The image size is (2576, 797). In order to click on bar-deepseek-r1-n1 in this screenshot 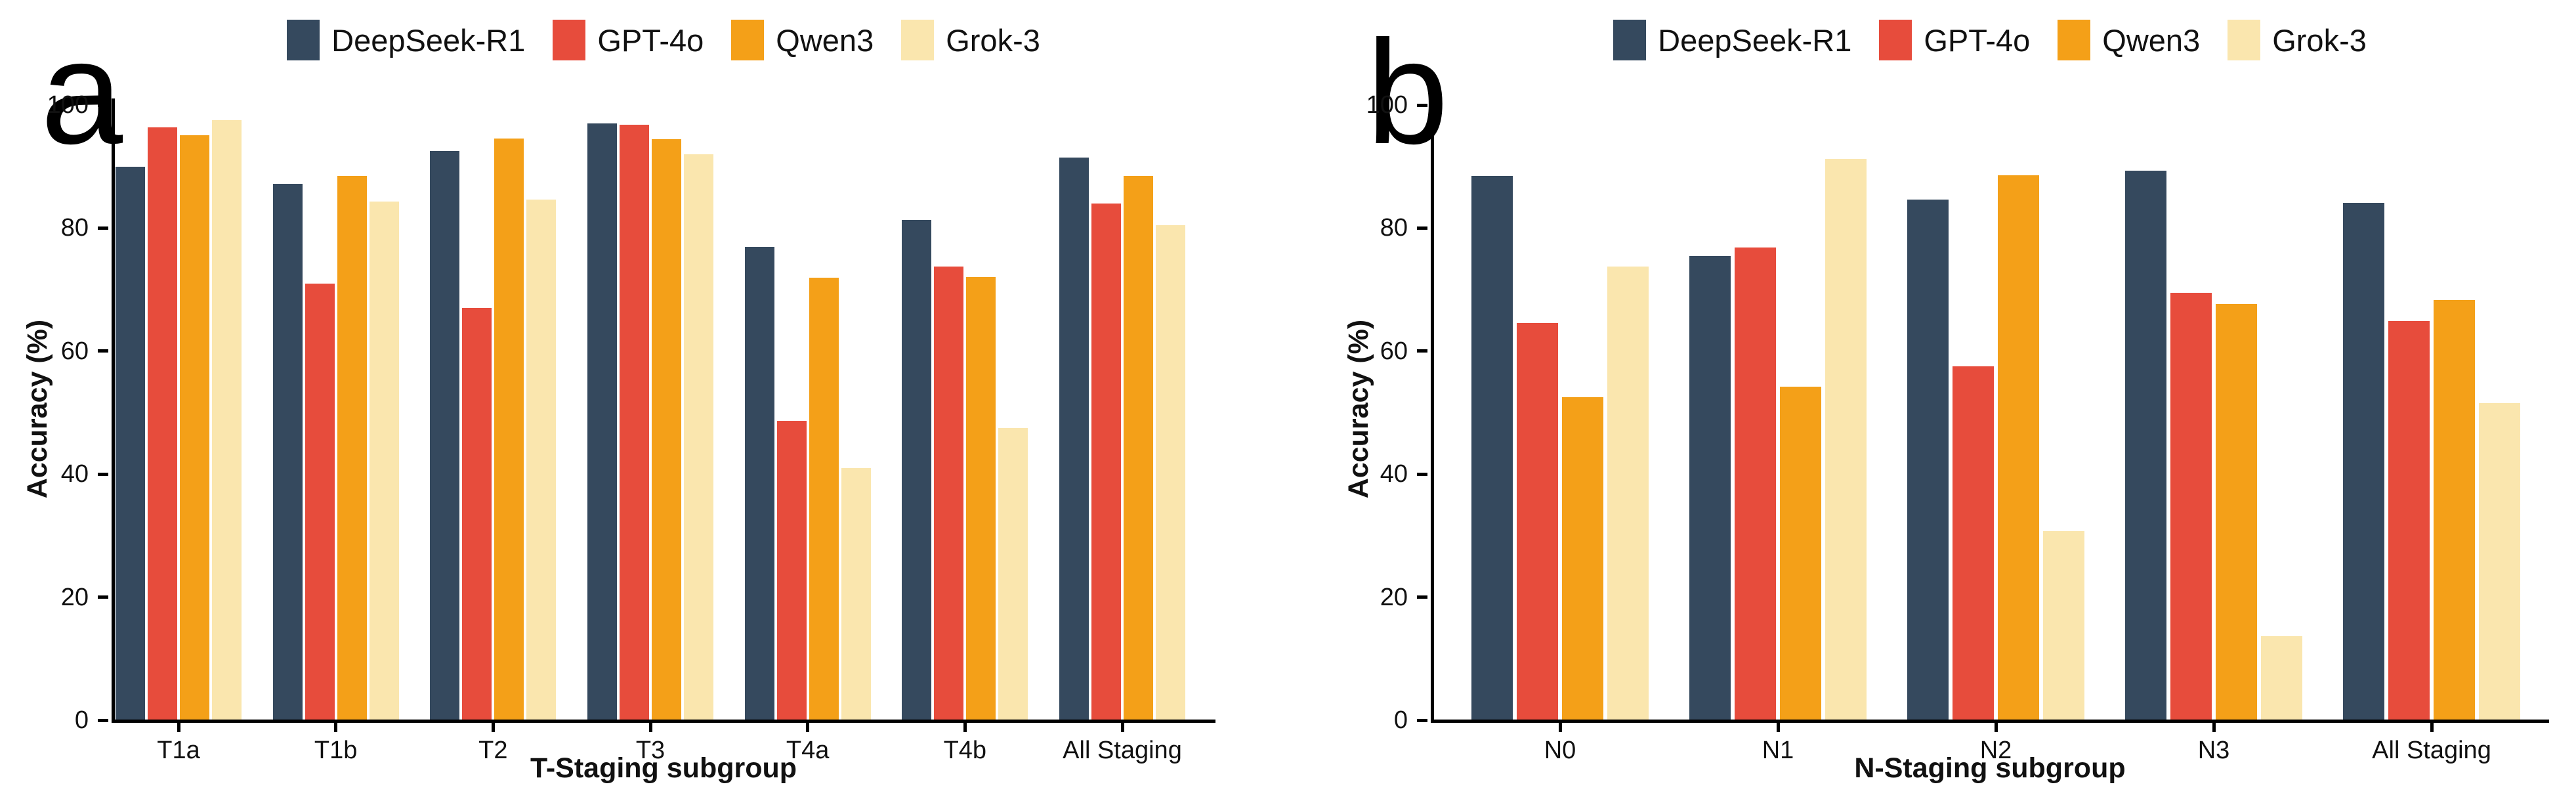, I will do `click(1710, 487)`.